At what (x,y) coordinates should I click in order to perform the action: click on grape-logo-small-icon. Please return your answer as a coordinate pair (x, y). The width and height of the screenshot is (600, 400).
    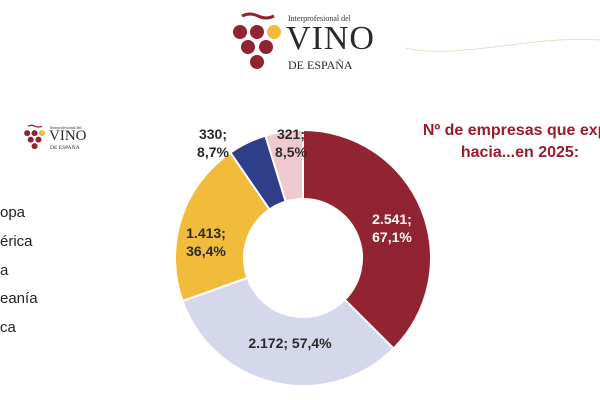
    Looking at the image, I should click on (34, 137).